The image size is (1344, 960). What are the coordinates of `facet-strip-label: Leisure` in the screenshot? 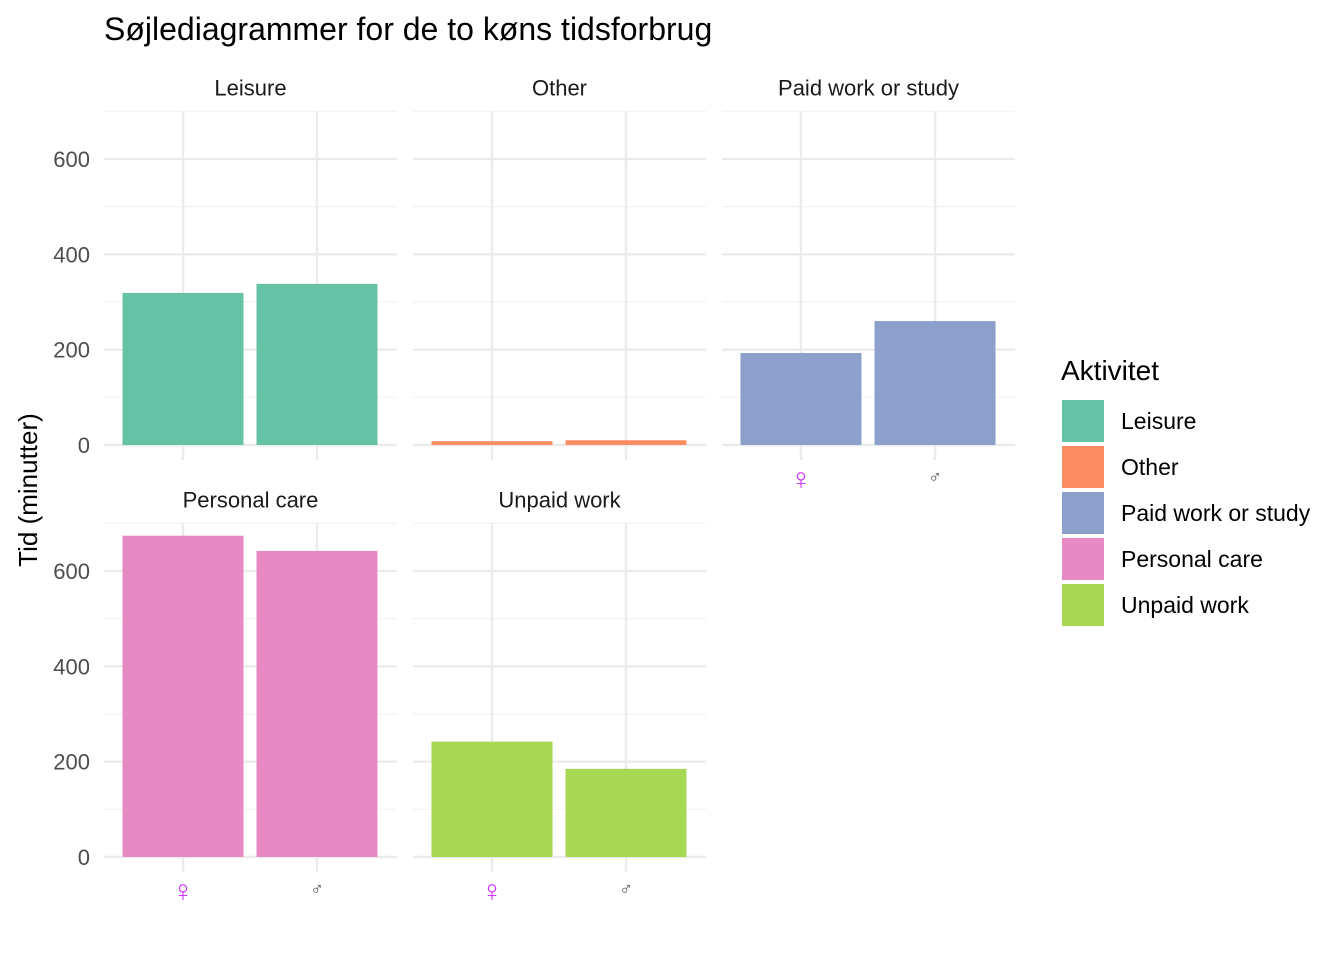 It's located at (250, 87).